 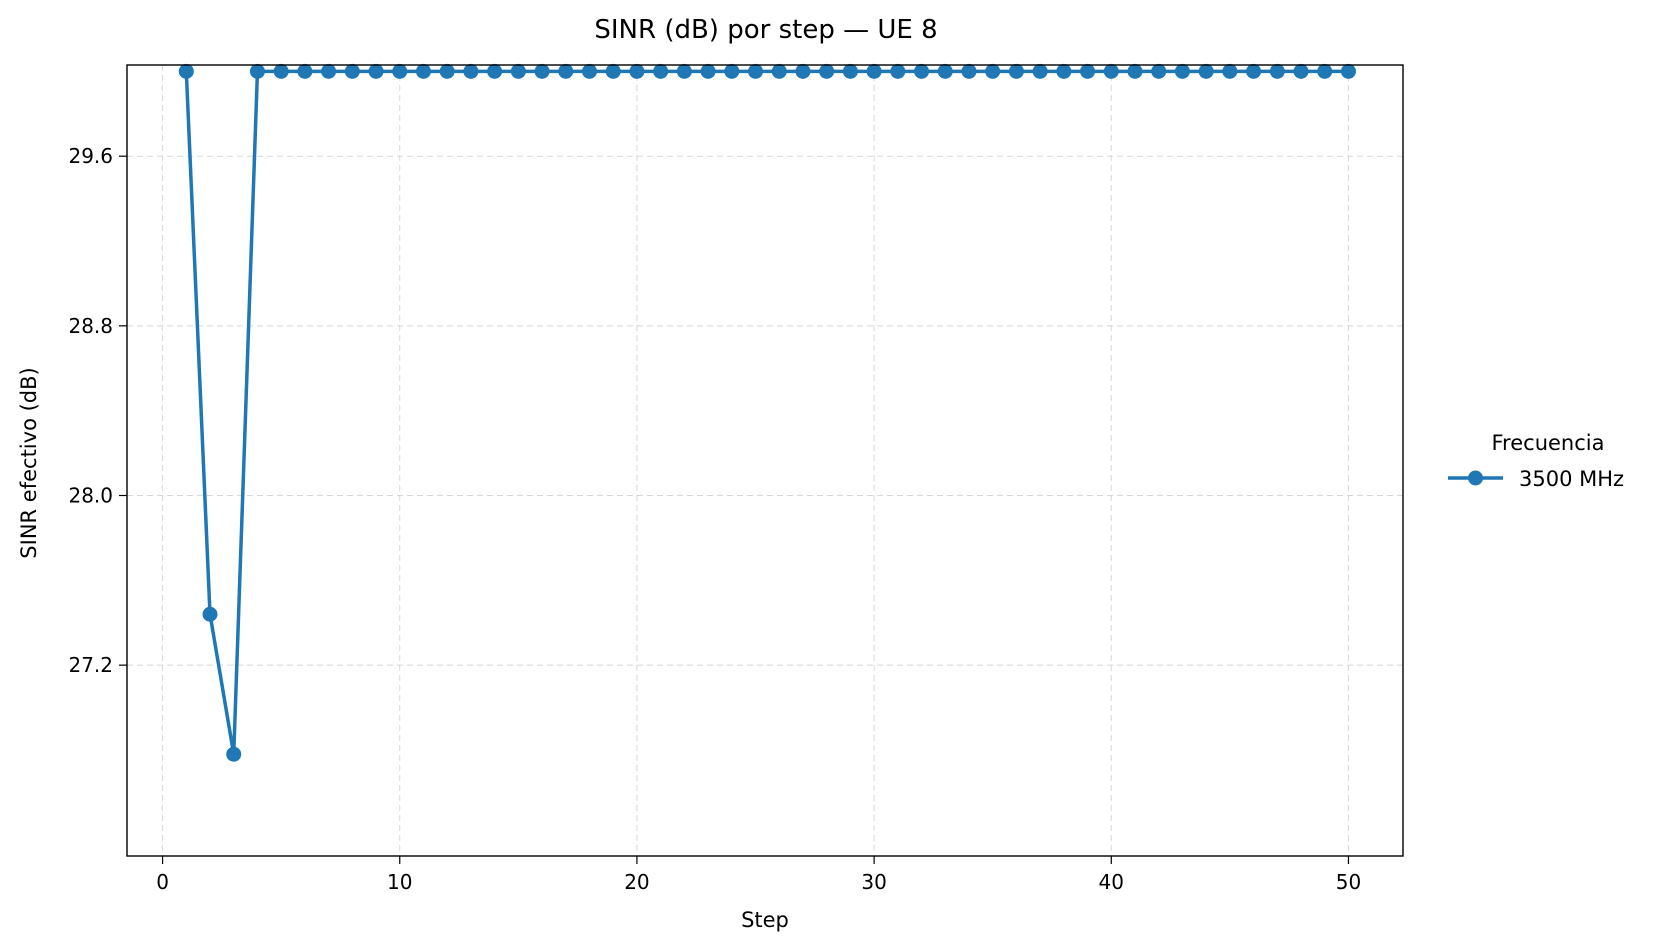 I want to click on legend-title: Frecuencia, so click(x=1548, y=443).